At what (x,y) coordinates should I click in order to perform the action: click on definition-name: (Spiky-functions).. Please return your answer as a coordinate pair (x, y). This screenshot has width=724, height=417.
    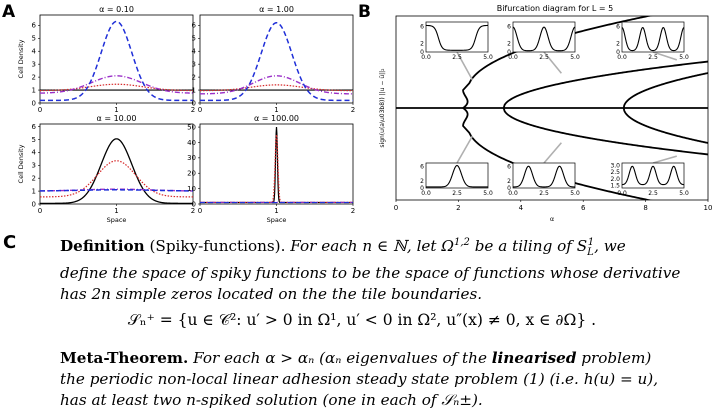
    Looking at the image, I should click on (217, 246).